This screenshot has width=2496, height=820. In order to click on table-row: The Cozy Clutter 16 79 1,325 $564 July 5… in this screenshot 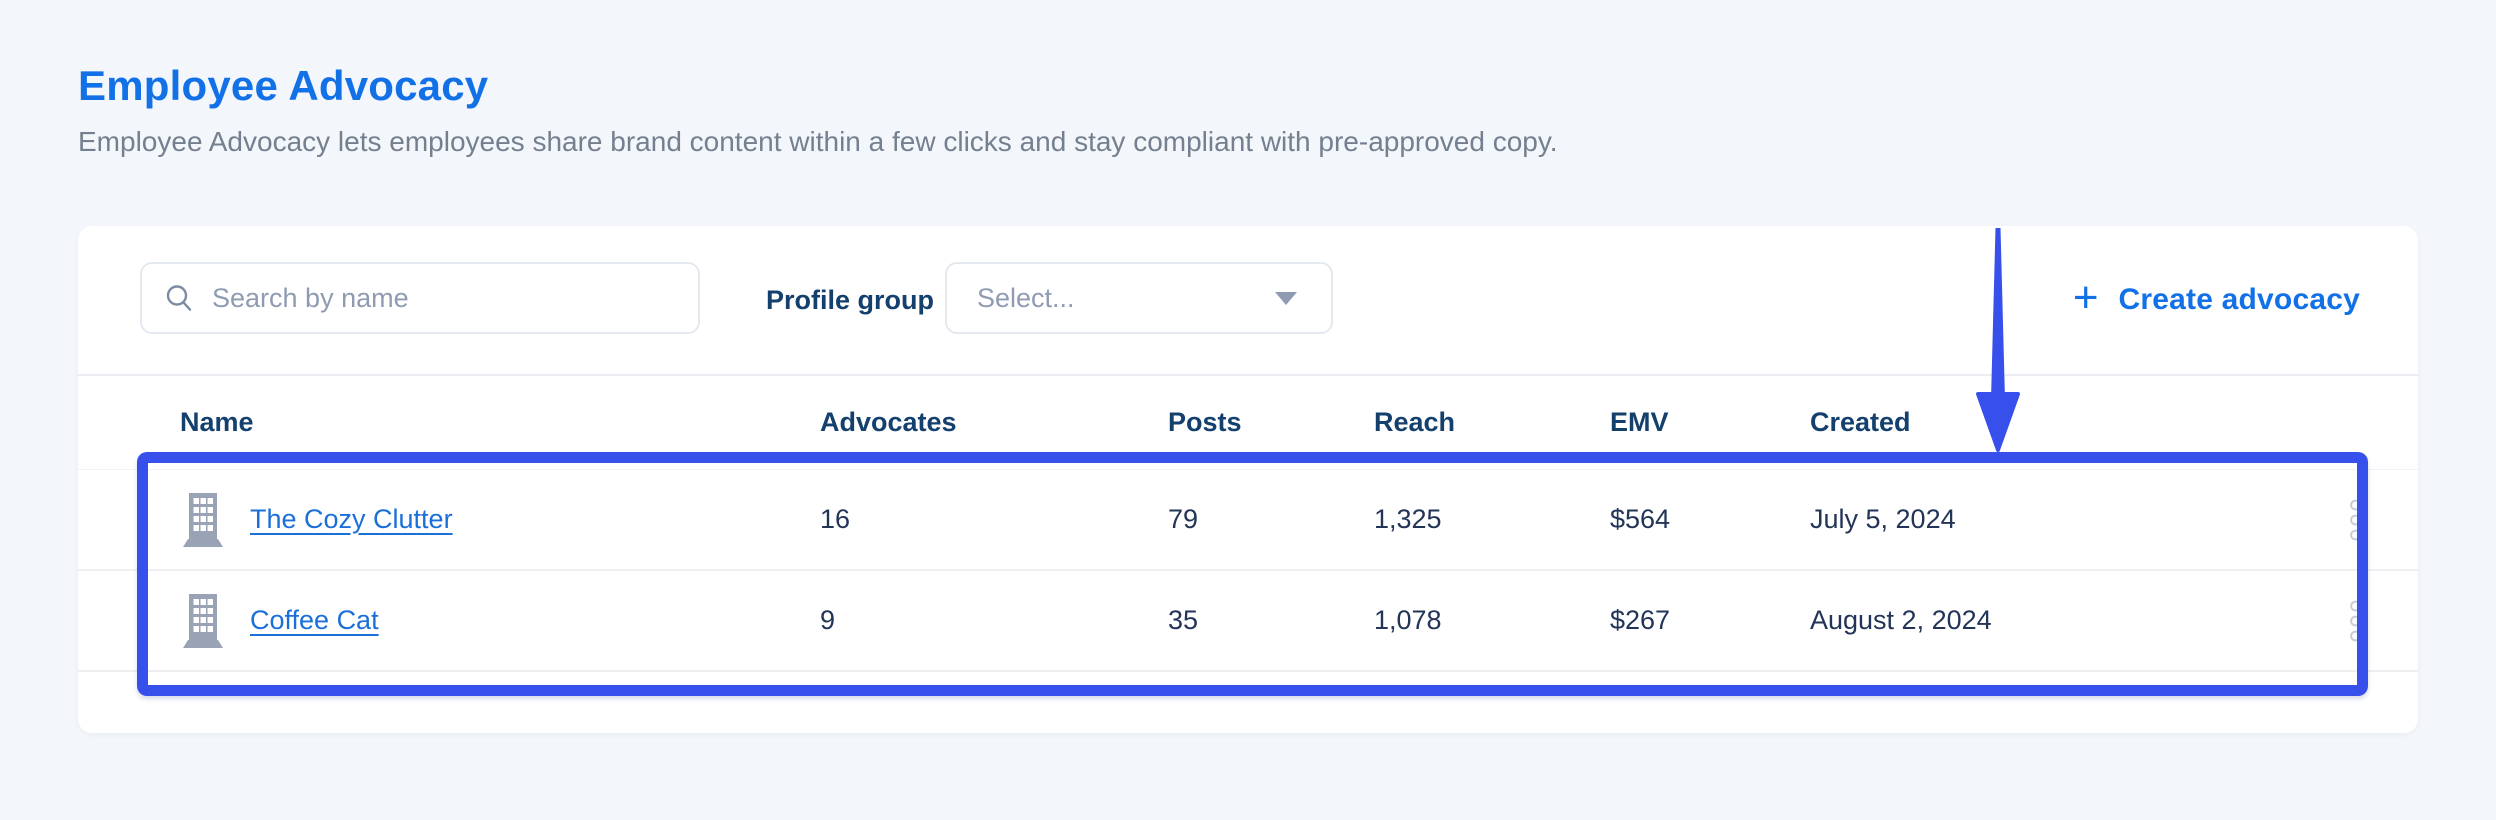, I will do `click(1248, 520)`.